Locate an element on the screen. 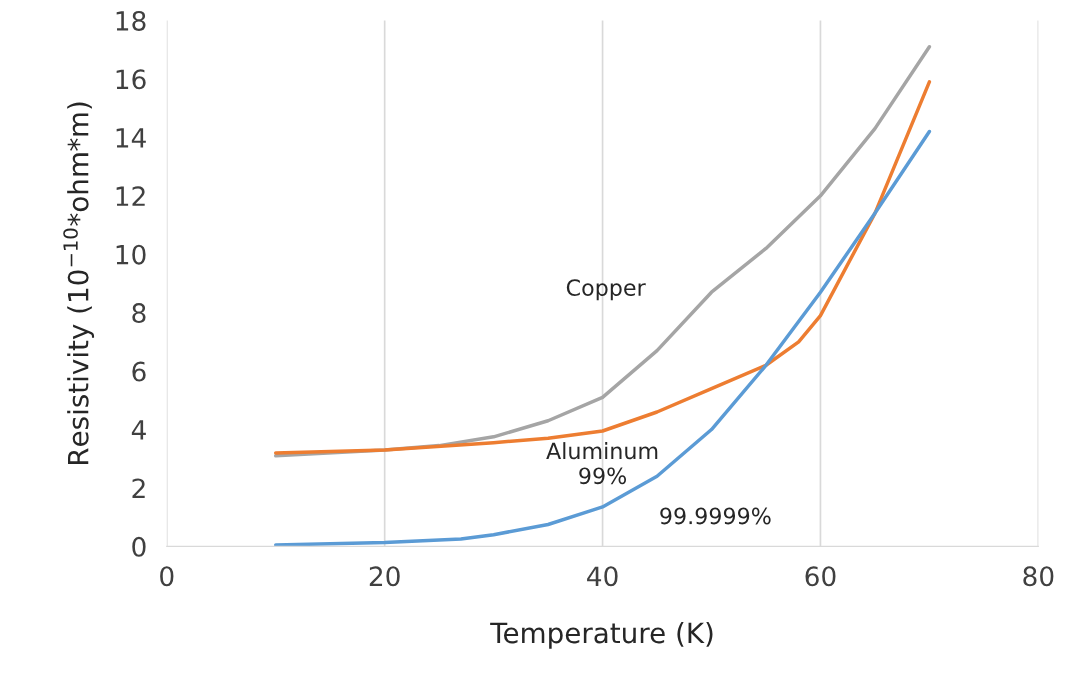 This screenshot has height=683, width=1076. series-label: 99.9999% is located at coordinates (715, 516).